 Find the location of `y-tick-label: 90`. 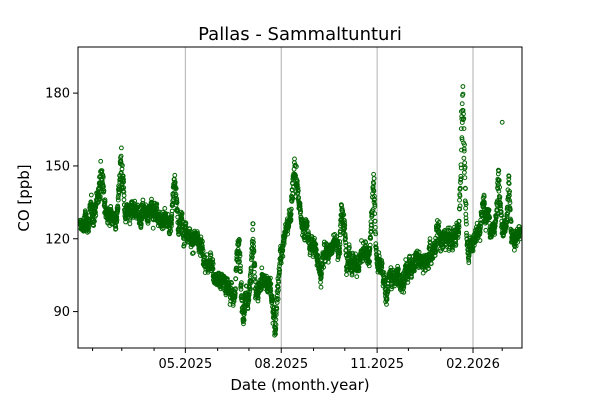

y-tick-label: 90 is located at coordinates (61, 312).